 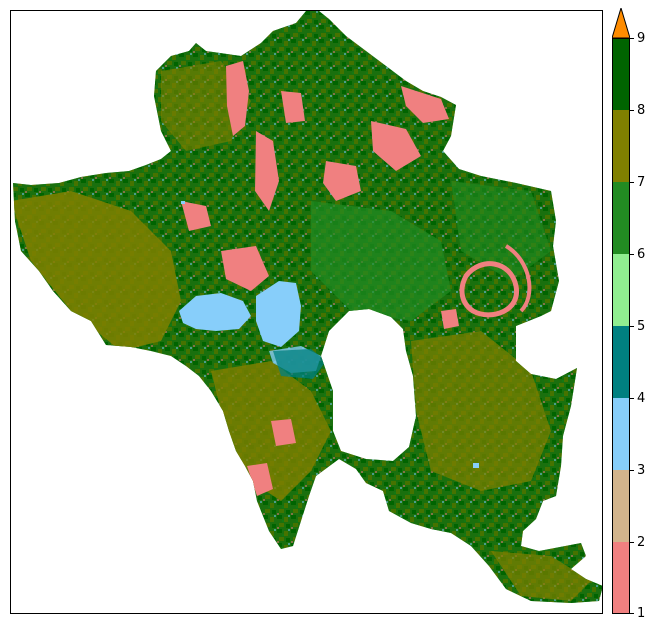 What do you see at coordinates (381, 261) in the screenshot?
I see `forest-region-center` at bounding box center [381, 261].